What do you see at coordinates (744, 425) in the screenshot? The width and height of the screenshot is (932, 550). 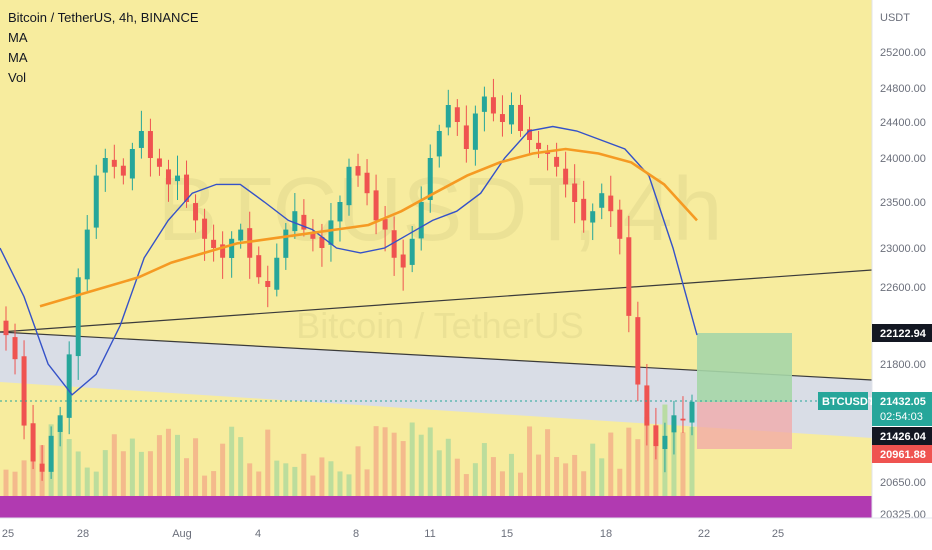 I see `stop-loss-zone` at bounding box center [744, 425].